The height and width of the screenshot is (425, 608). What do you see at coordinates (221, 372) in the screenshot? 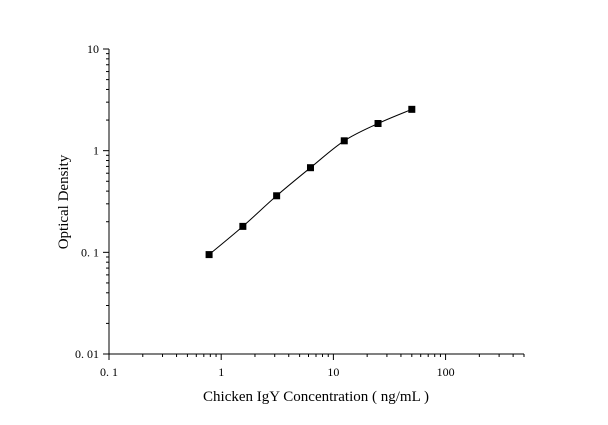
I see `x-tick-label: 1` at bounding box center [221, 372].